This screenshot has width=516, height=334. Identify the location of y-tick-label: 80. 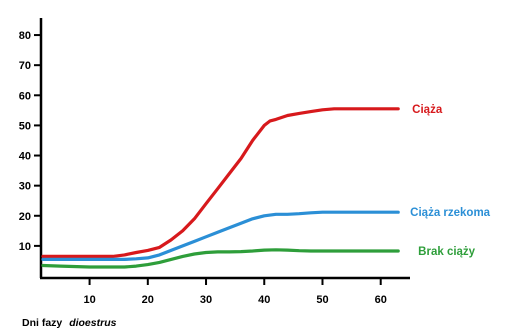
(25, 36).